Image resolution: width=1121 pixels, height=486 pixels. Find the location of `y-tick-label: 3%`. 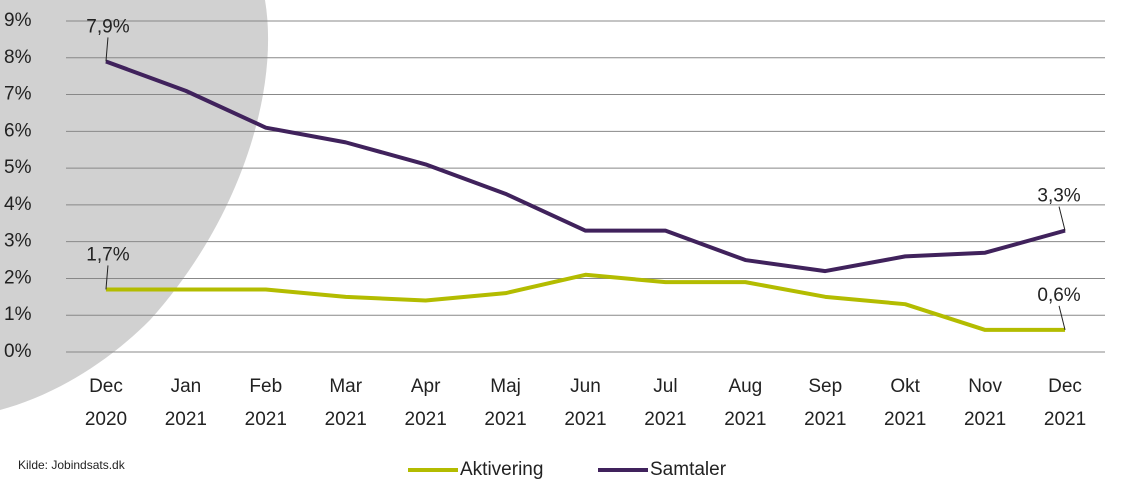

y-tick-label: 3% is located at coordinates (18, 241).